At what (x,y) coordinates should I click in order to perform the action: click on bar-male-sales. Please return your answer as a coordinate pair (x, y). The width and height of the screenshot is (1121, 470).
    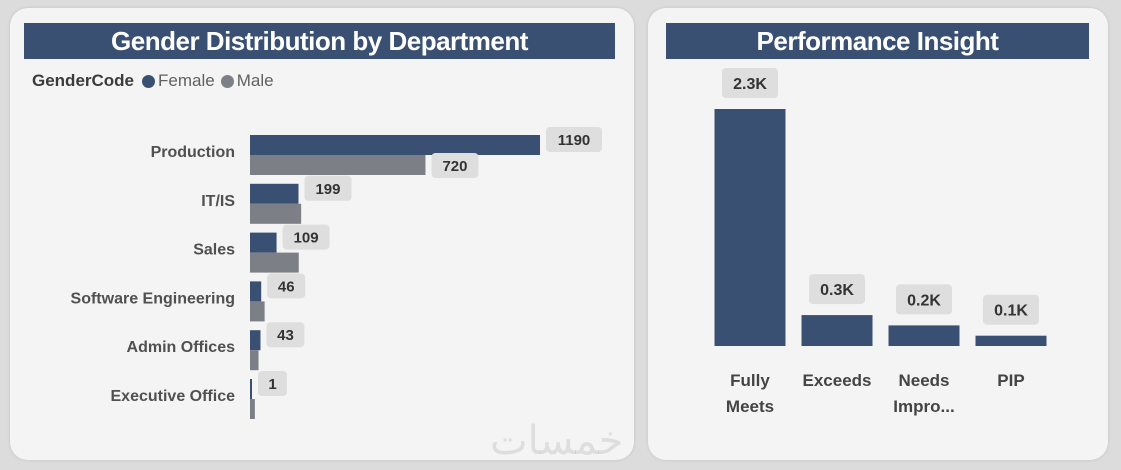
    Looking at the image, I should click on (274, 262).